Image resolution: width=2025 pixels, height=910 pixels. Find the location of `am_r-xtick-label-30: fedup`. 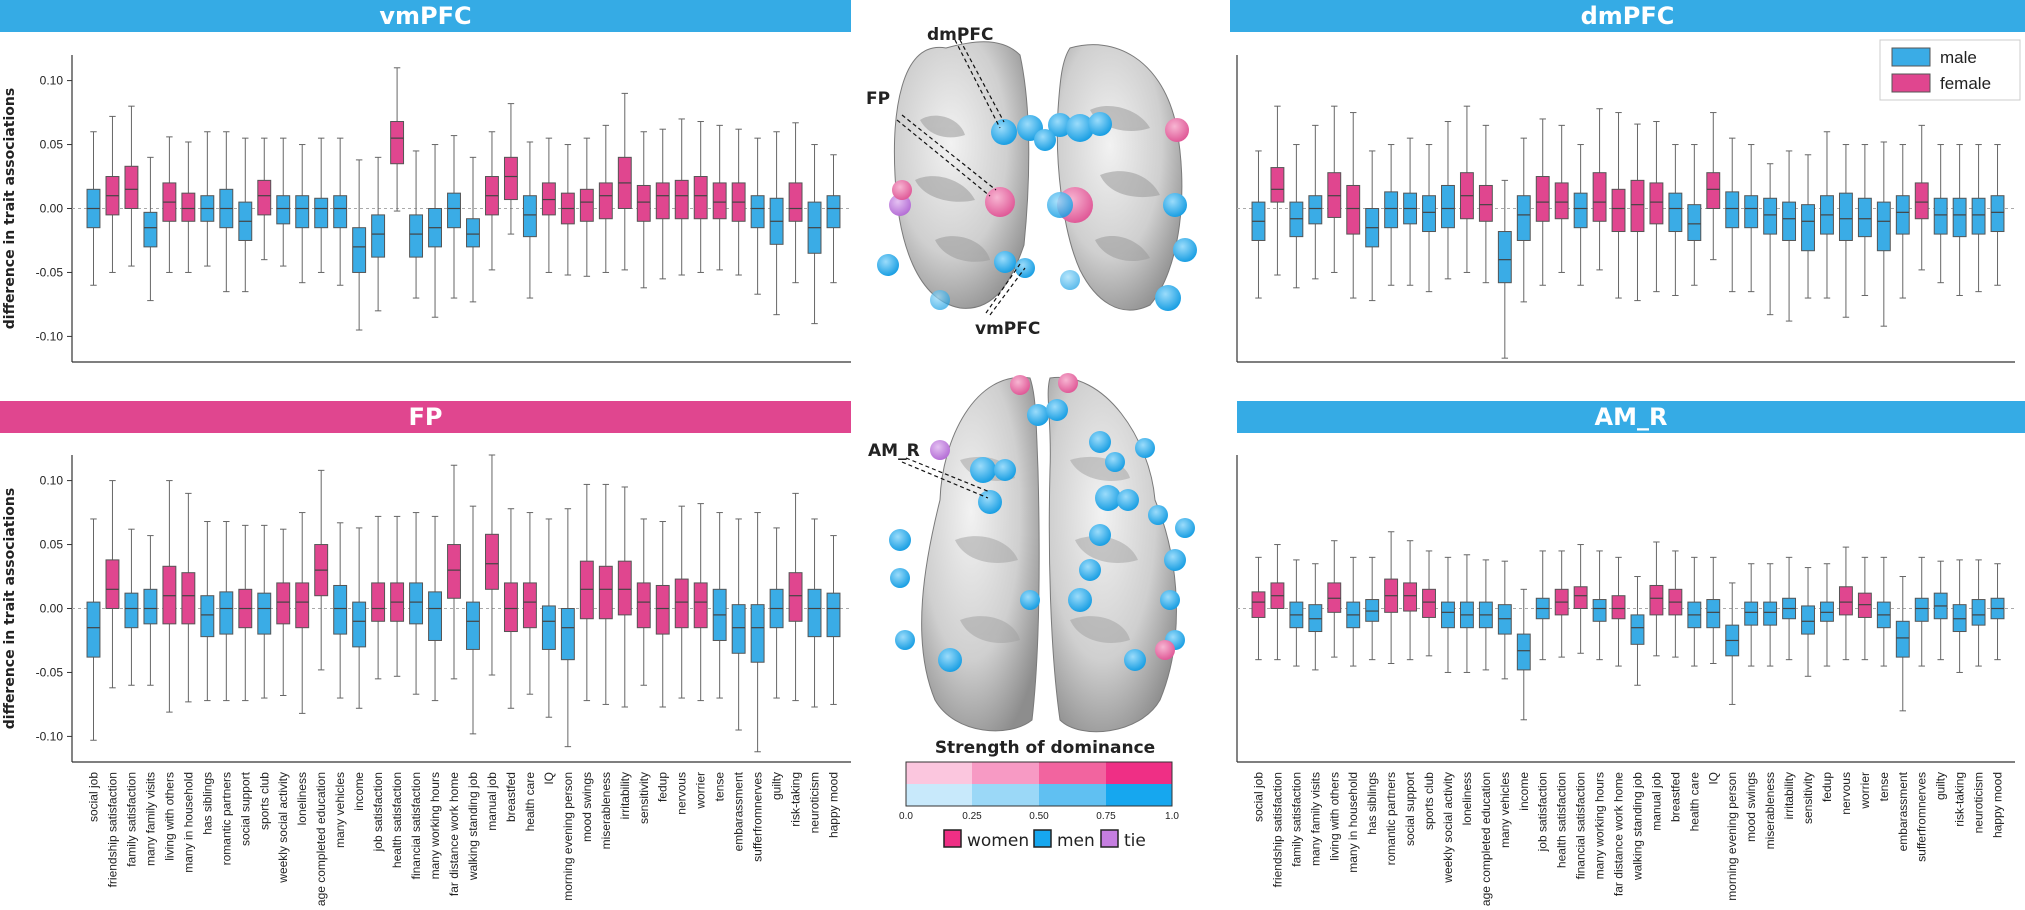

am_r-xtick-label-30: fedup is located at coordinates (1827, 787).